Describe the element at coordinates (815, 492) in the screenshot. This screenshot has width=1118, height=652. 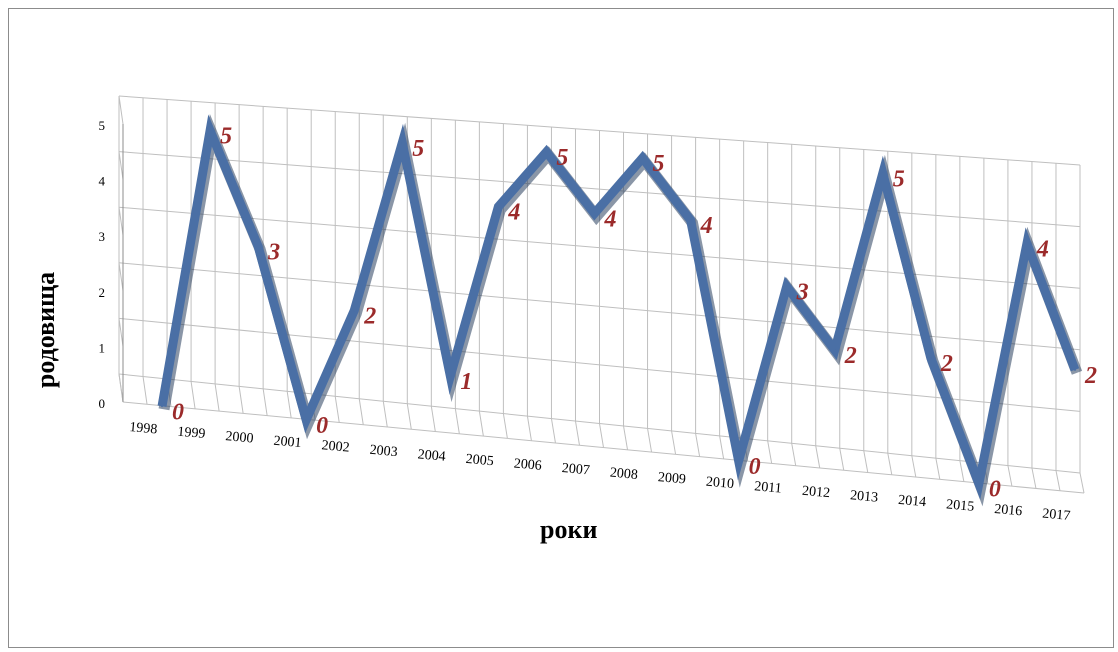
I see `x-tick-label: 2012` at that location.